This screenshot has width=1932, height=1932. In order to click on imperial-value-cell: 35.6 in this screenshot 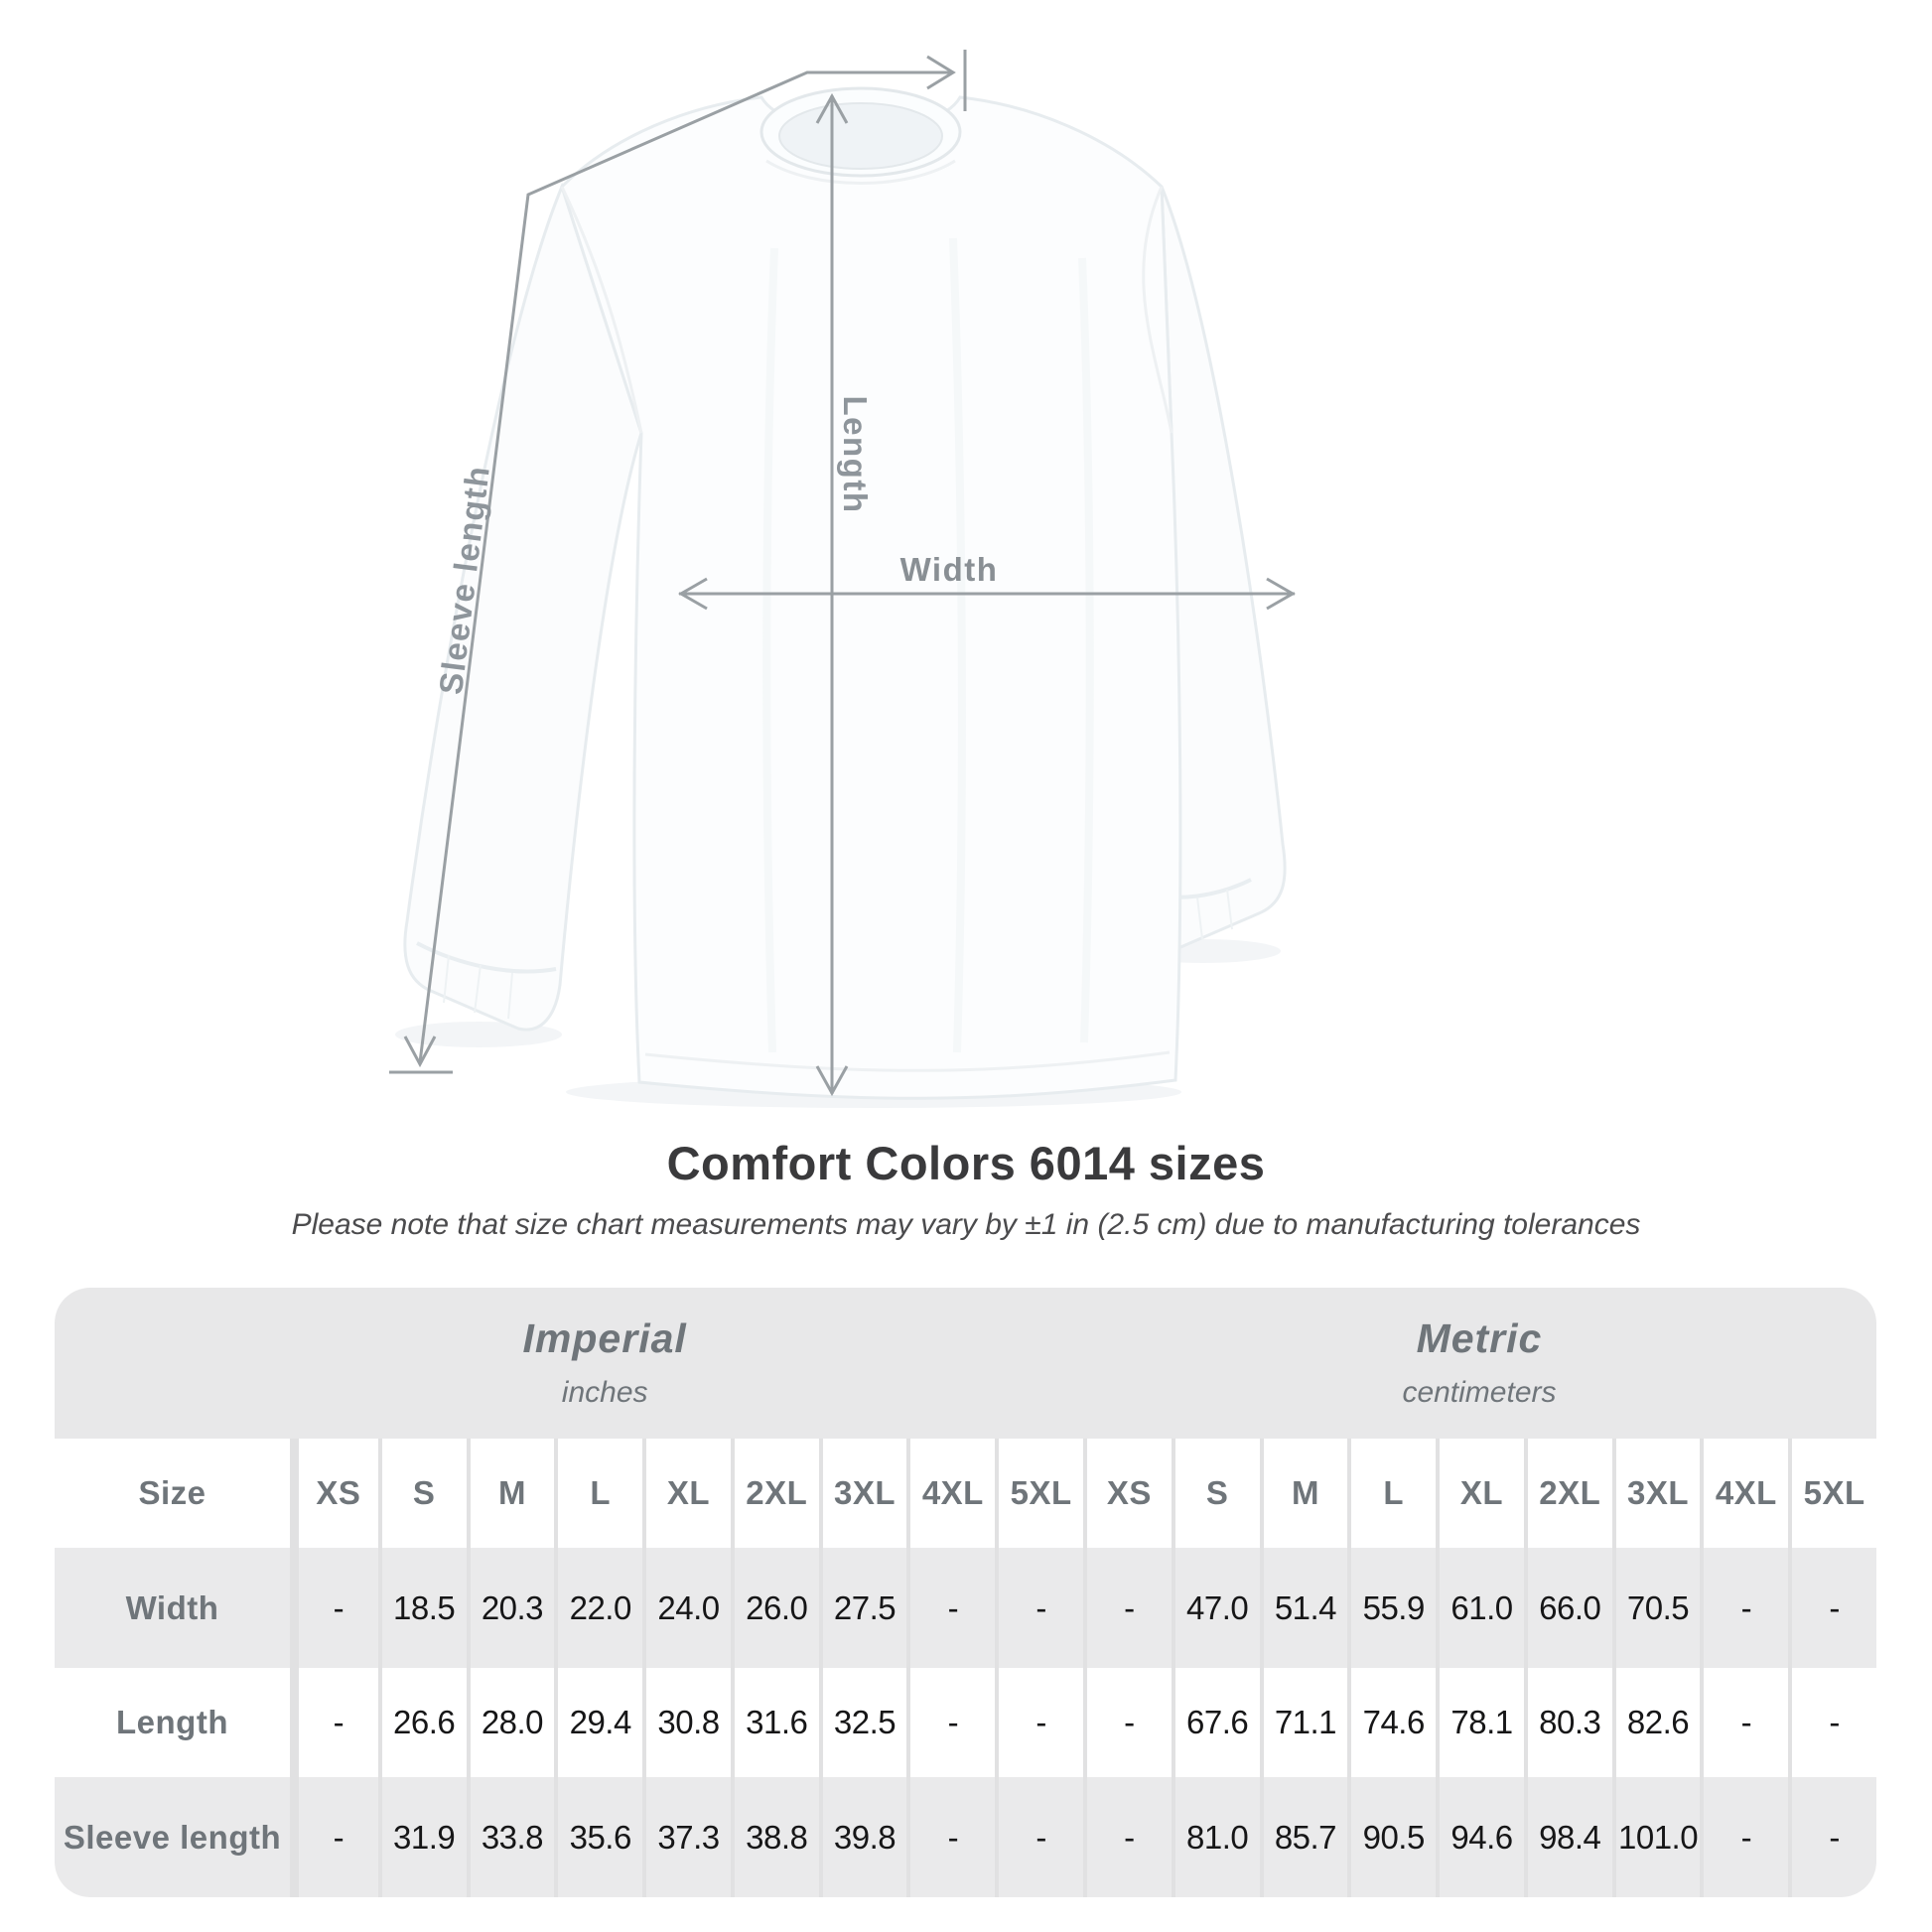, I will do `click(598, 1837)`.